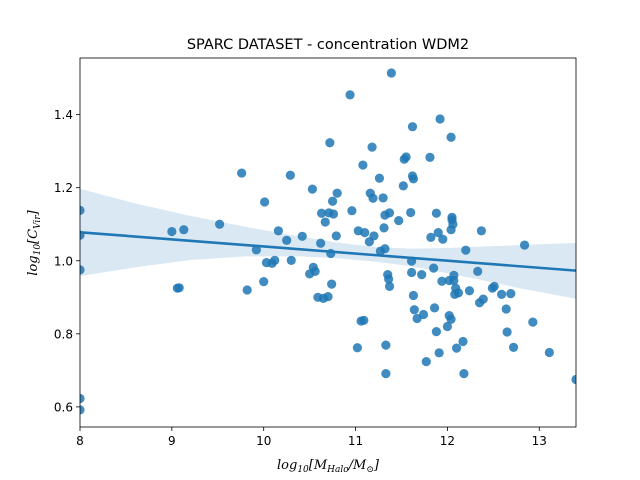 The image size is (640, 480). What do you see at coordinates (328, 45) in the screenshot?
I see `chart-title: SPARC DATASET - concentration WDM2` at bounding box center [328, 45].